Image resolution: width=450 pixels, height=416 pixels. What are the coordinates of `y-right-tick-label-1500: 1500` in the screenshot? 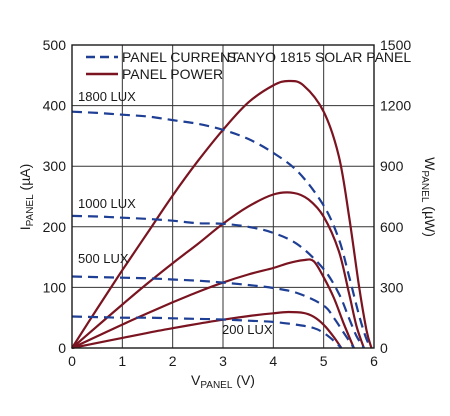 It's located at (395, 45).